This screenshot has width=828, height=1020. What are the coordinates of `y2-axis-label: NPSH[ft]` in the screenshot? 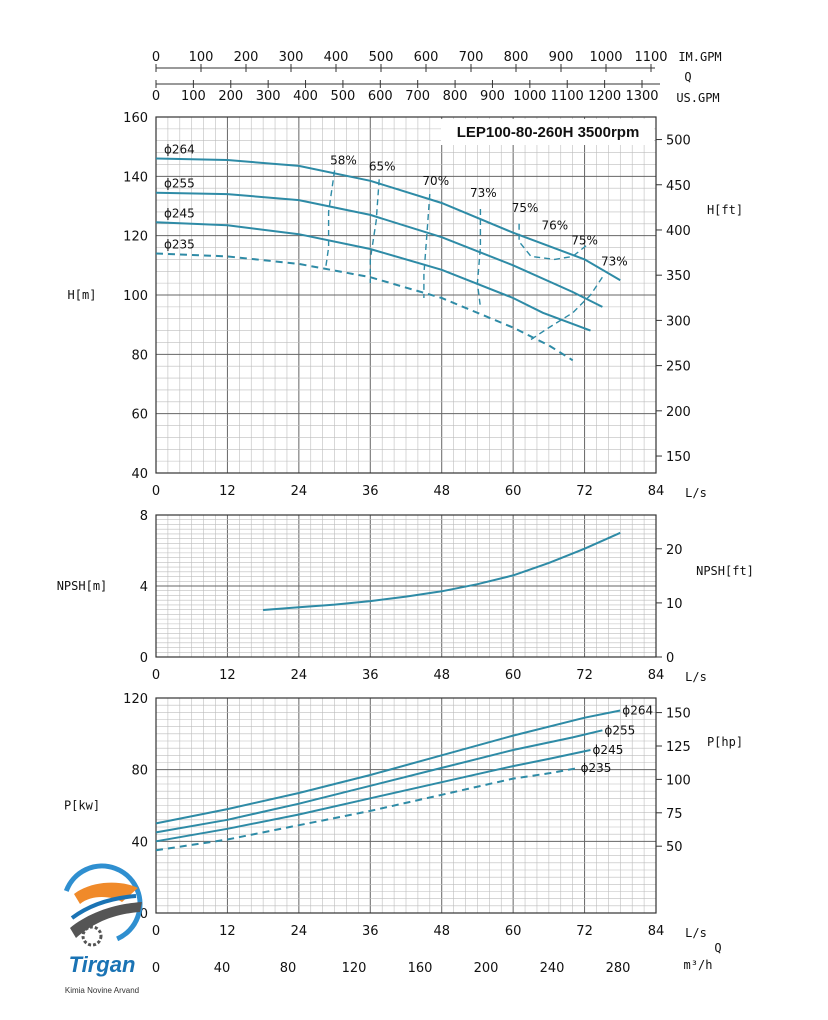 It's located at (725, 571).